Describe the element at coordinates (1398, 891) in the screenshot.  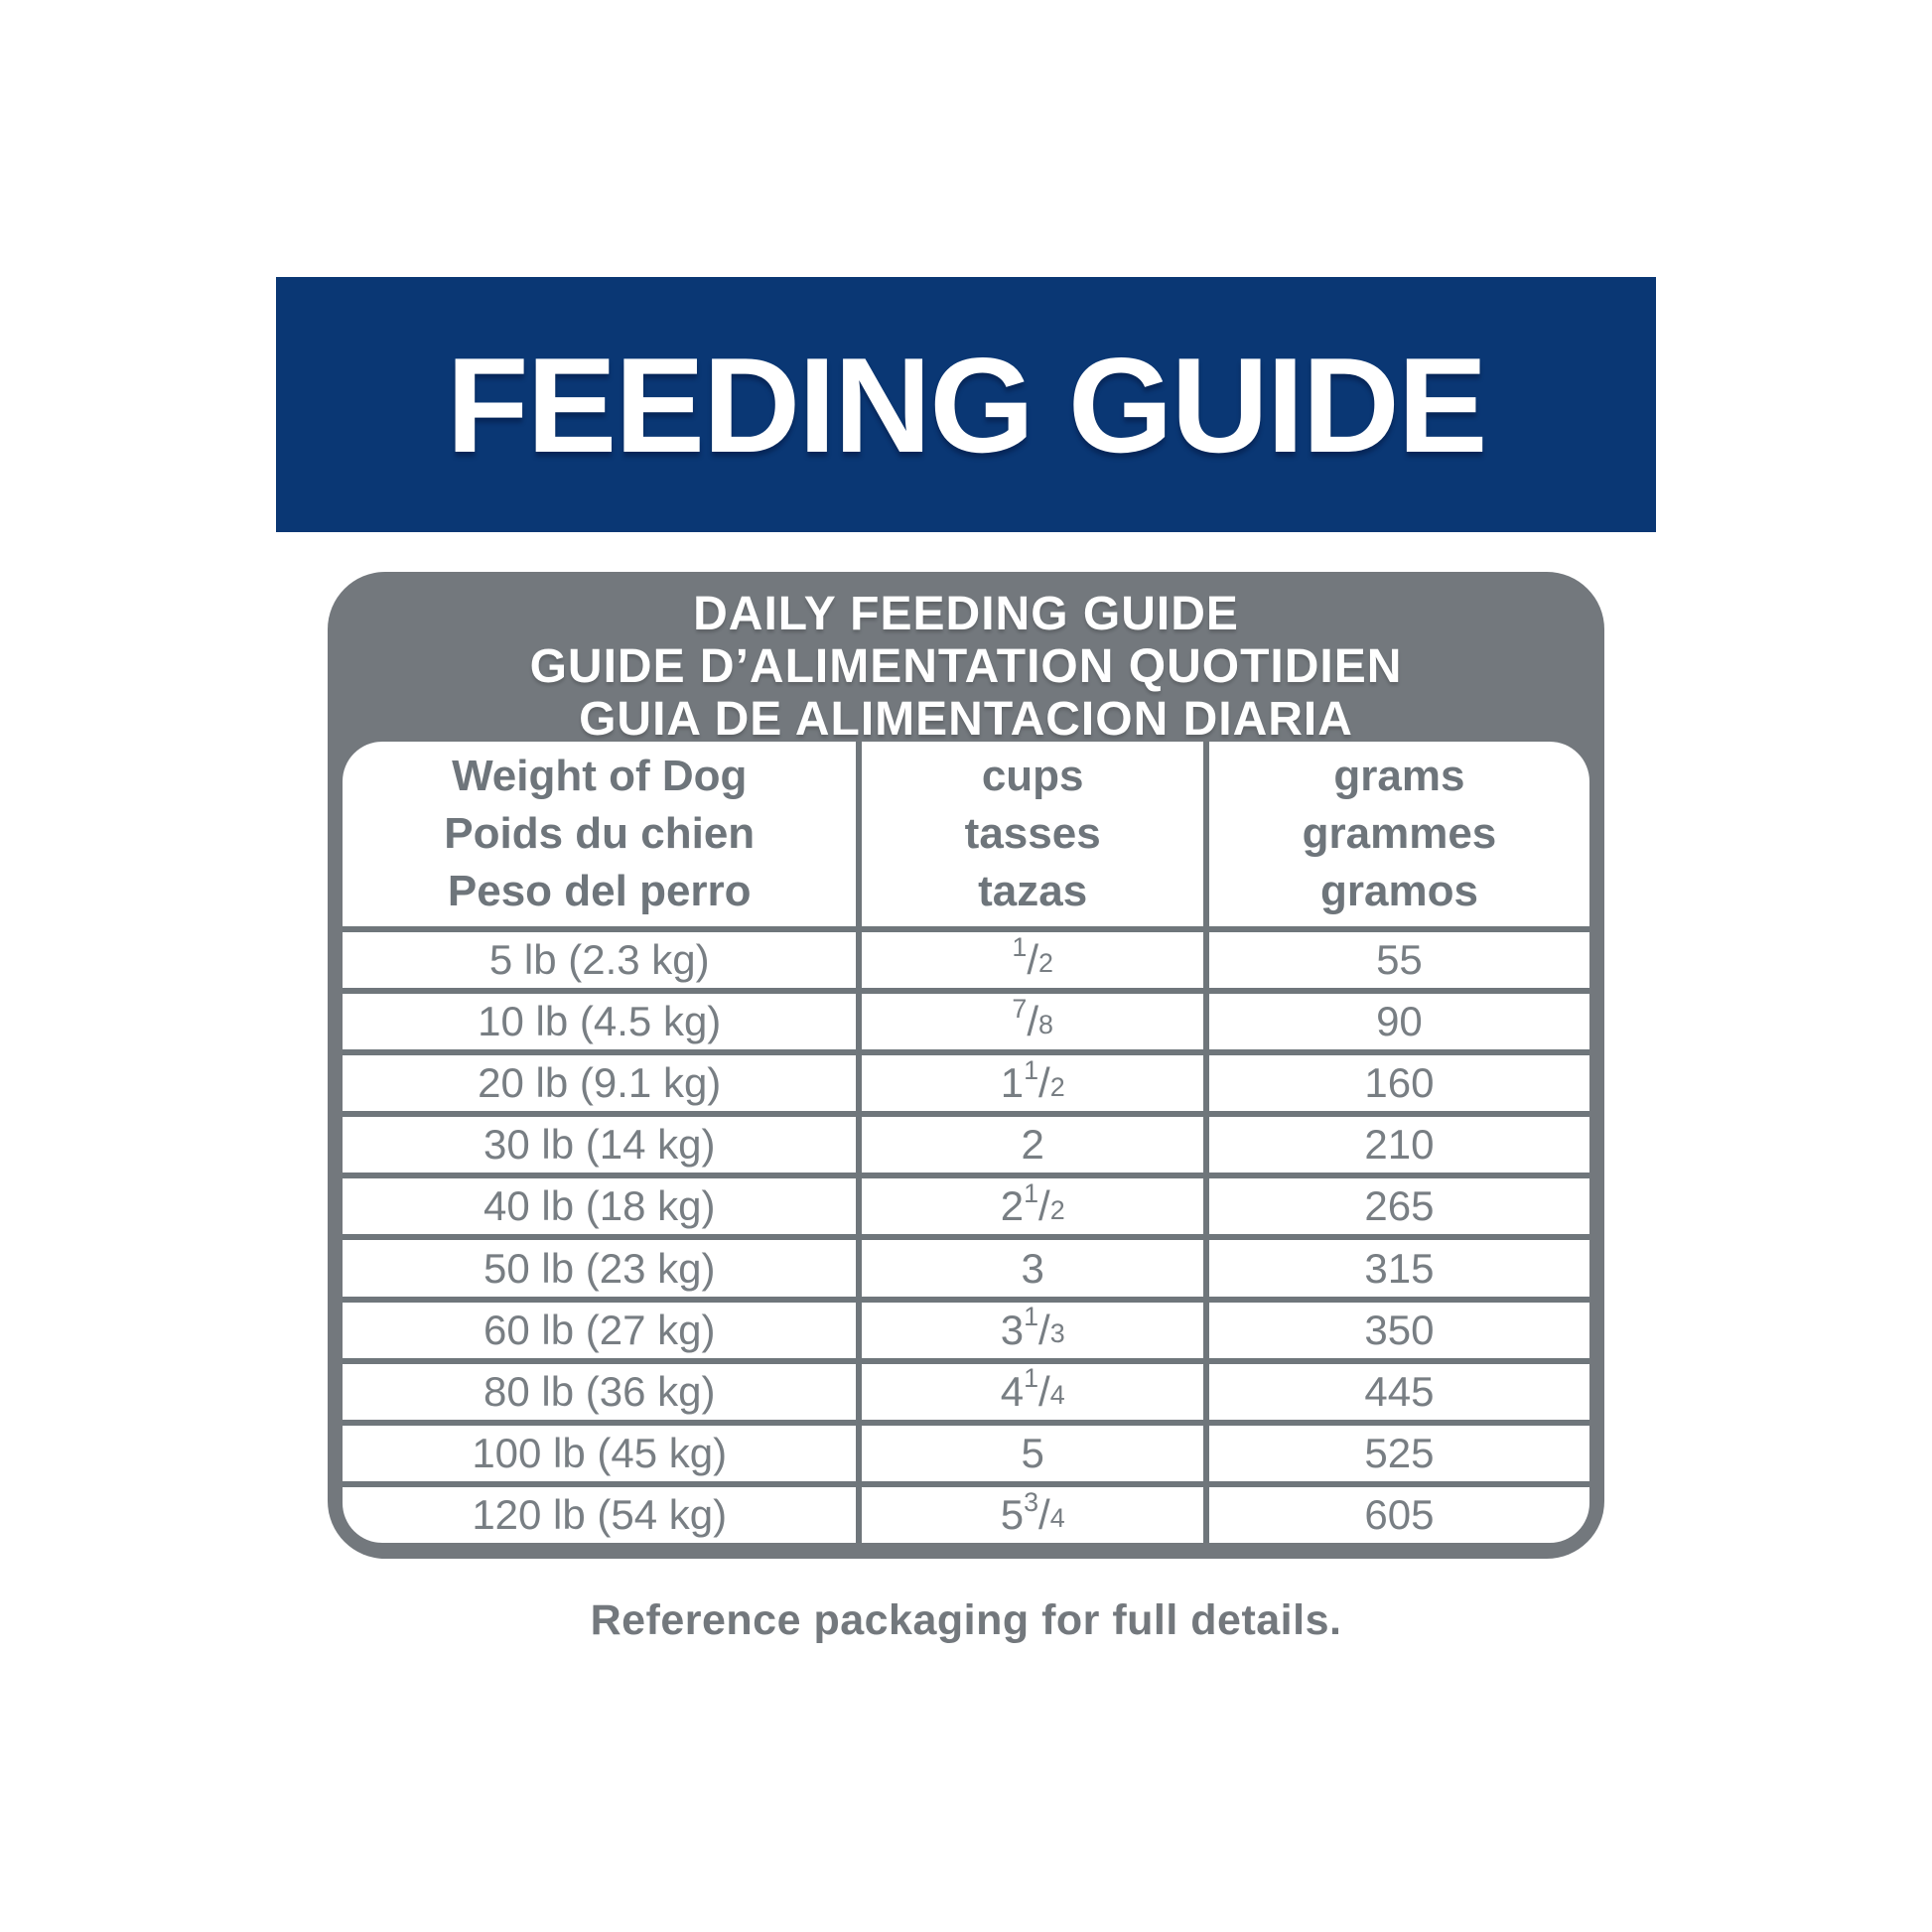
I see `col-header-grams-es: gramos` at that location.